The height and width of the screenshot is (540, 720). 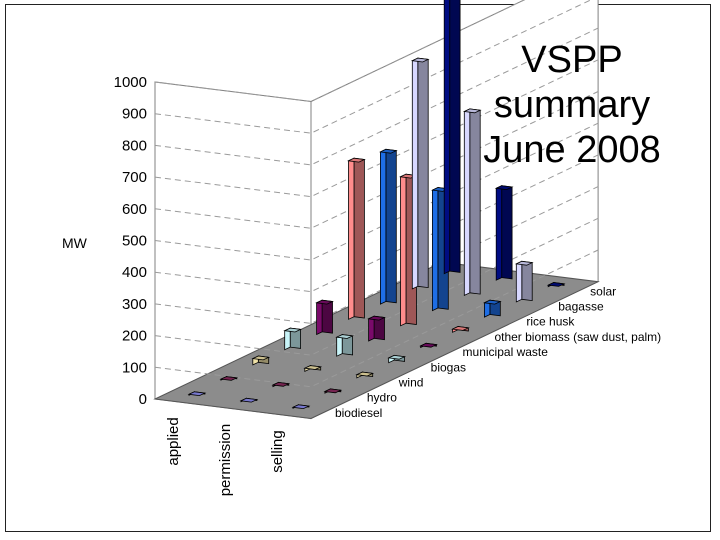 I want to click on y-tick-label: 900, so click(x=134, y=114).